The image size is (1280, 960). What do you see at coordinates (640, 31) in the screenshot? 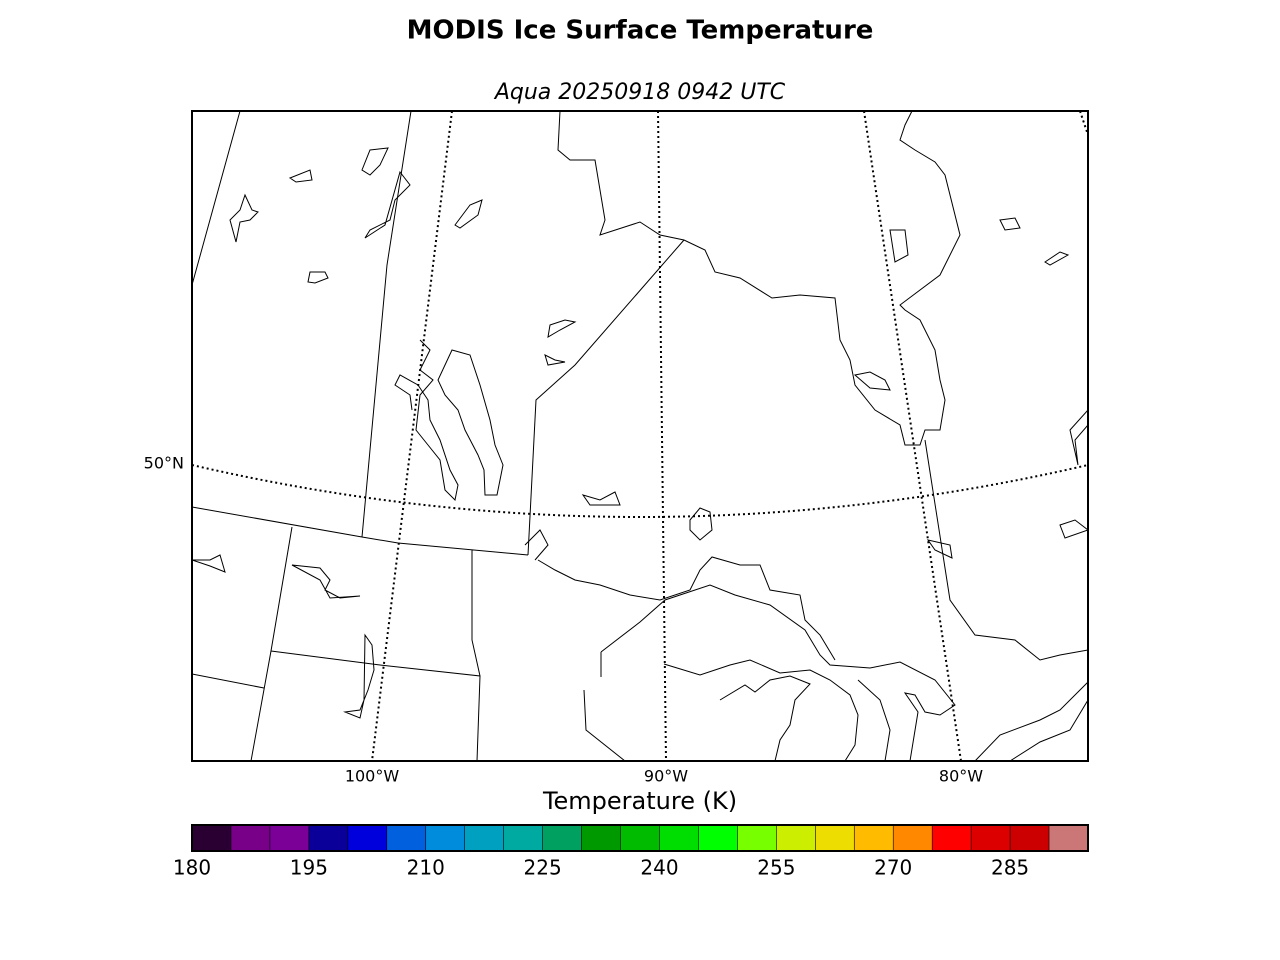
I see `title: MODIS Ice Surface Temperature` at bounding box center [640, 31].